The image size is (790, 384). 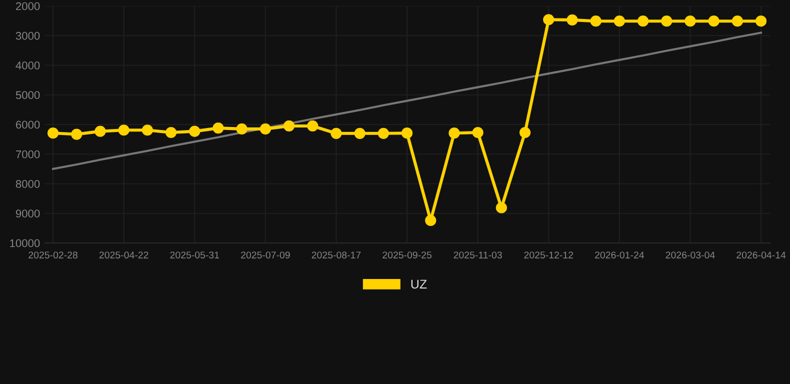 What do you see at coordinates (619, 255) in the screenshot?
I see `x-tick-label: 2026-01-24` at bounding box center [619, 255].